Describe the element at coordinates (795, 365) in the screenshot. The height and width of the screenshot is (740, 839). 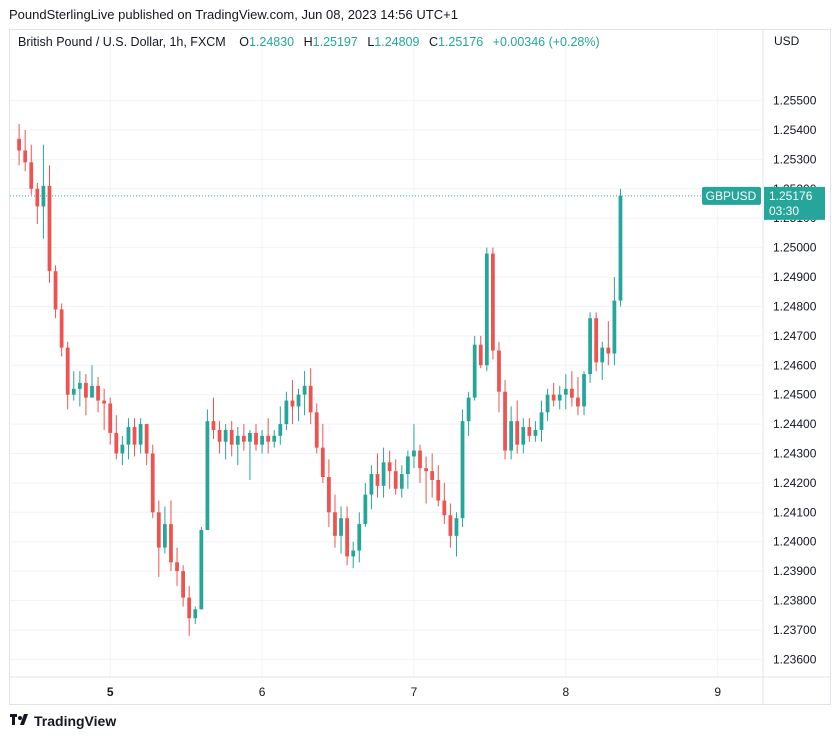
I see `y-tick-label: 1.24600` at that location.